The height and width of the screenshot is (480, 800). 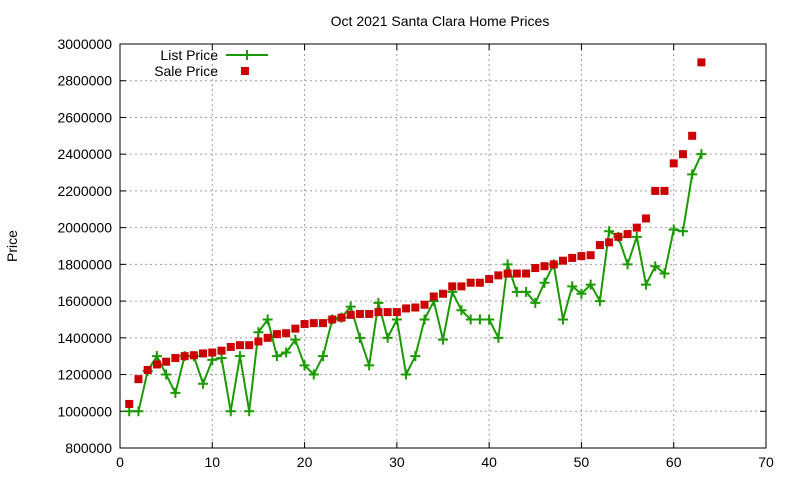 What do you see at coordinates (245, 71) in the screenshot?
I see `legend-square-marker` at bounding box center [245, 71].